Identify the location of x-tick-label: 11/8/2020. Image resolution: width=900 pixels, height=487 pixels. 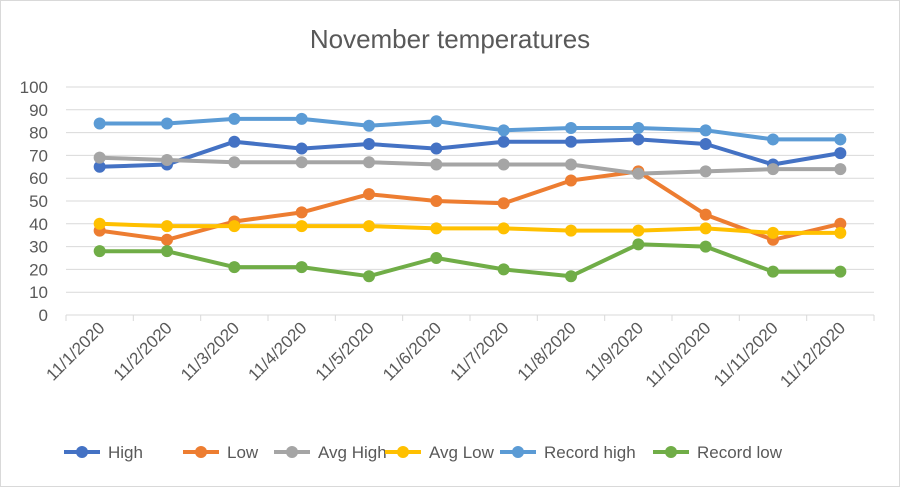
(547, 351).